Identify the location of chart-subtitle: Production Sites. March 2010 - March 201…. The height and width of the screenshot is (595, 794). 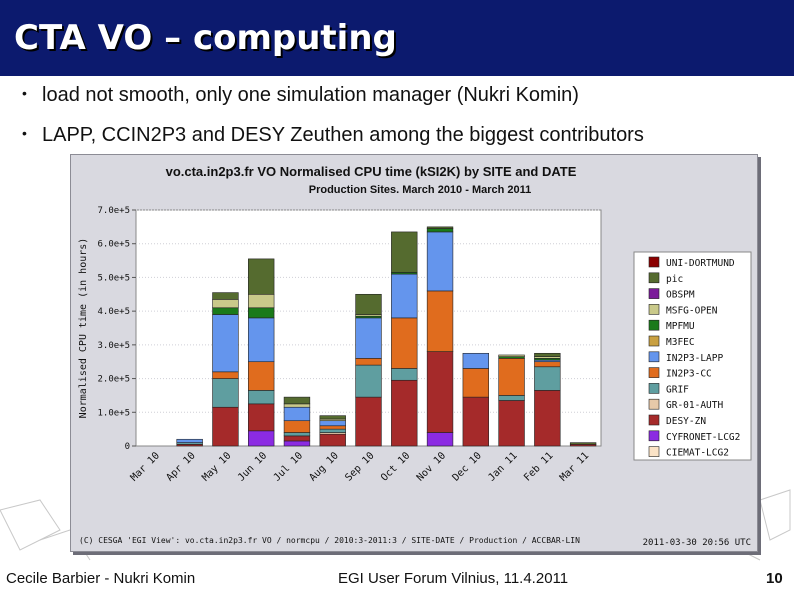
(420, 190).